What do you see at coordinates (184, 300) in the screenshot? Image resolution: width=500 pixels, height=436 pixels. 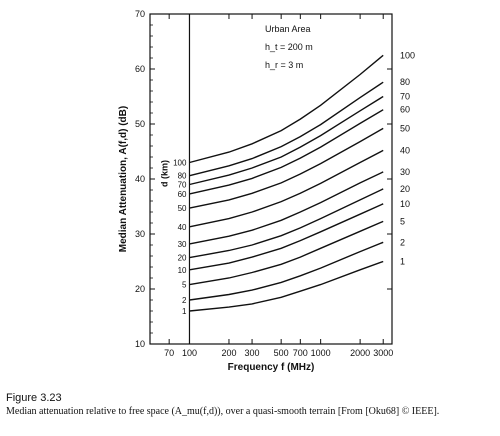 I see `left-label-d-2: 2` at bounding box center [184, 300].